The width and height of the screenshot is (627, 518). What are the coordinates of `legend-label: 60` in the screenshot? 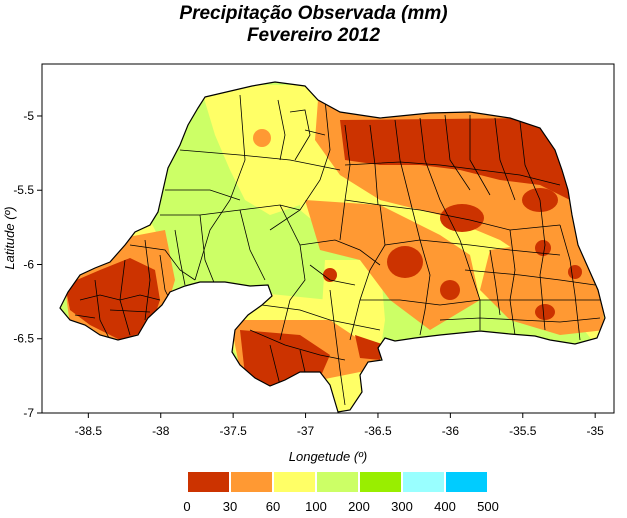 It's located at (273, 506).